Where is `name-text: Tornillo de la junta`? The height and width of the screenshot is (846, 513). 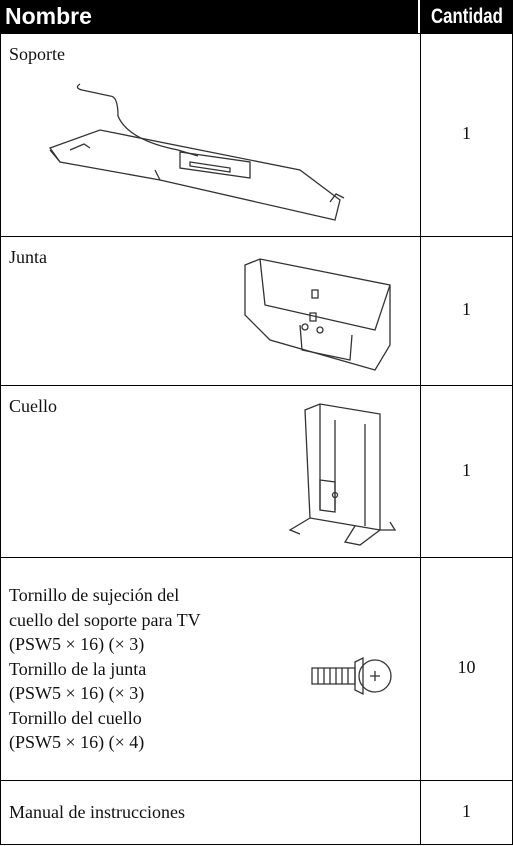 name-text: Tornillo de la junta is located at coordinates (78, 668).